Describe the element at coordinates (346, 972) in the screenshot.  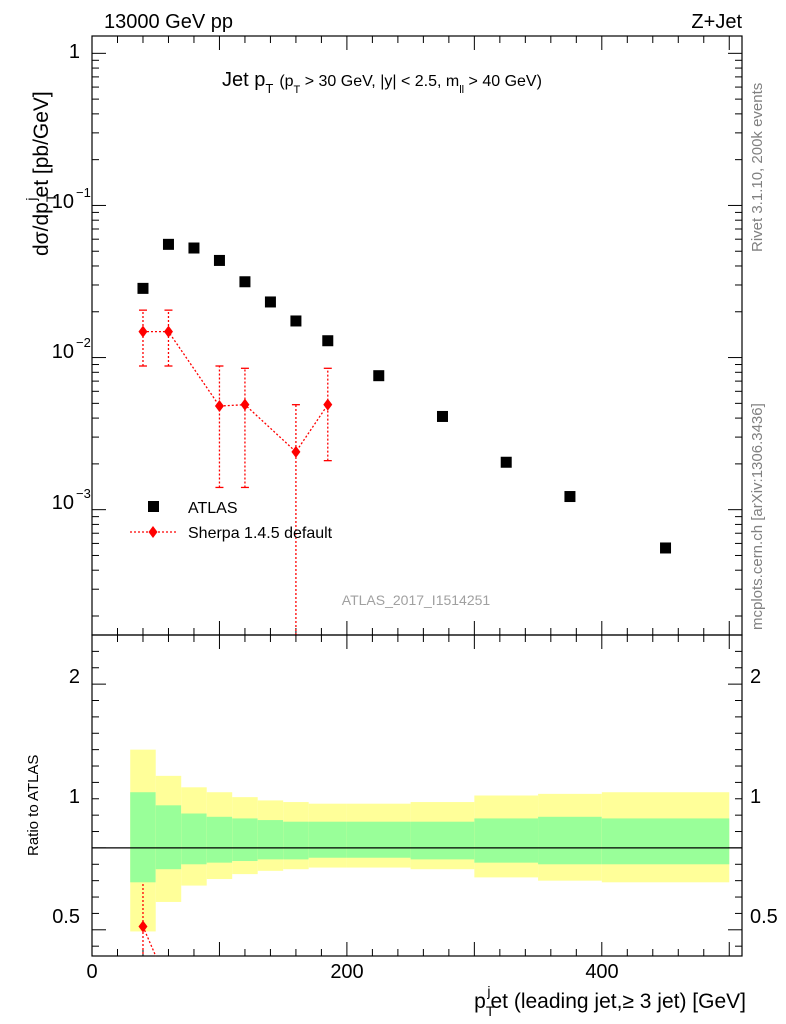
I see `x-tick-label-200: 200` at that location.